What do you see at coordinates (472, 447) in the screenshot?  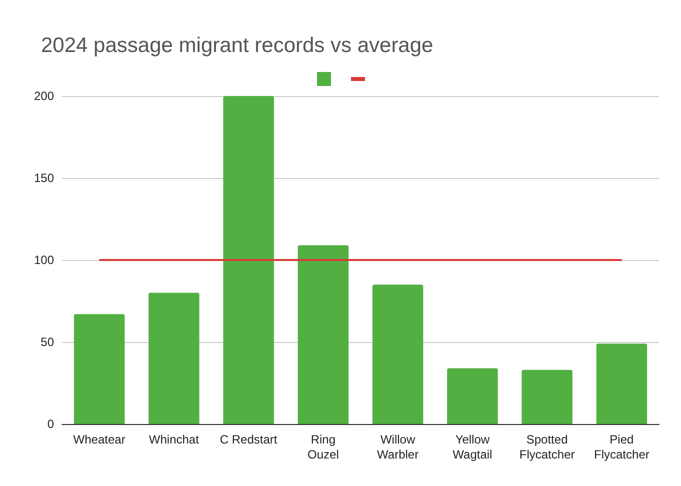 I see `x-tick-label: Yellow Wagtail` at bounding box center [472, 447].